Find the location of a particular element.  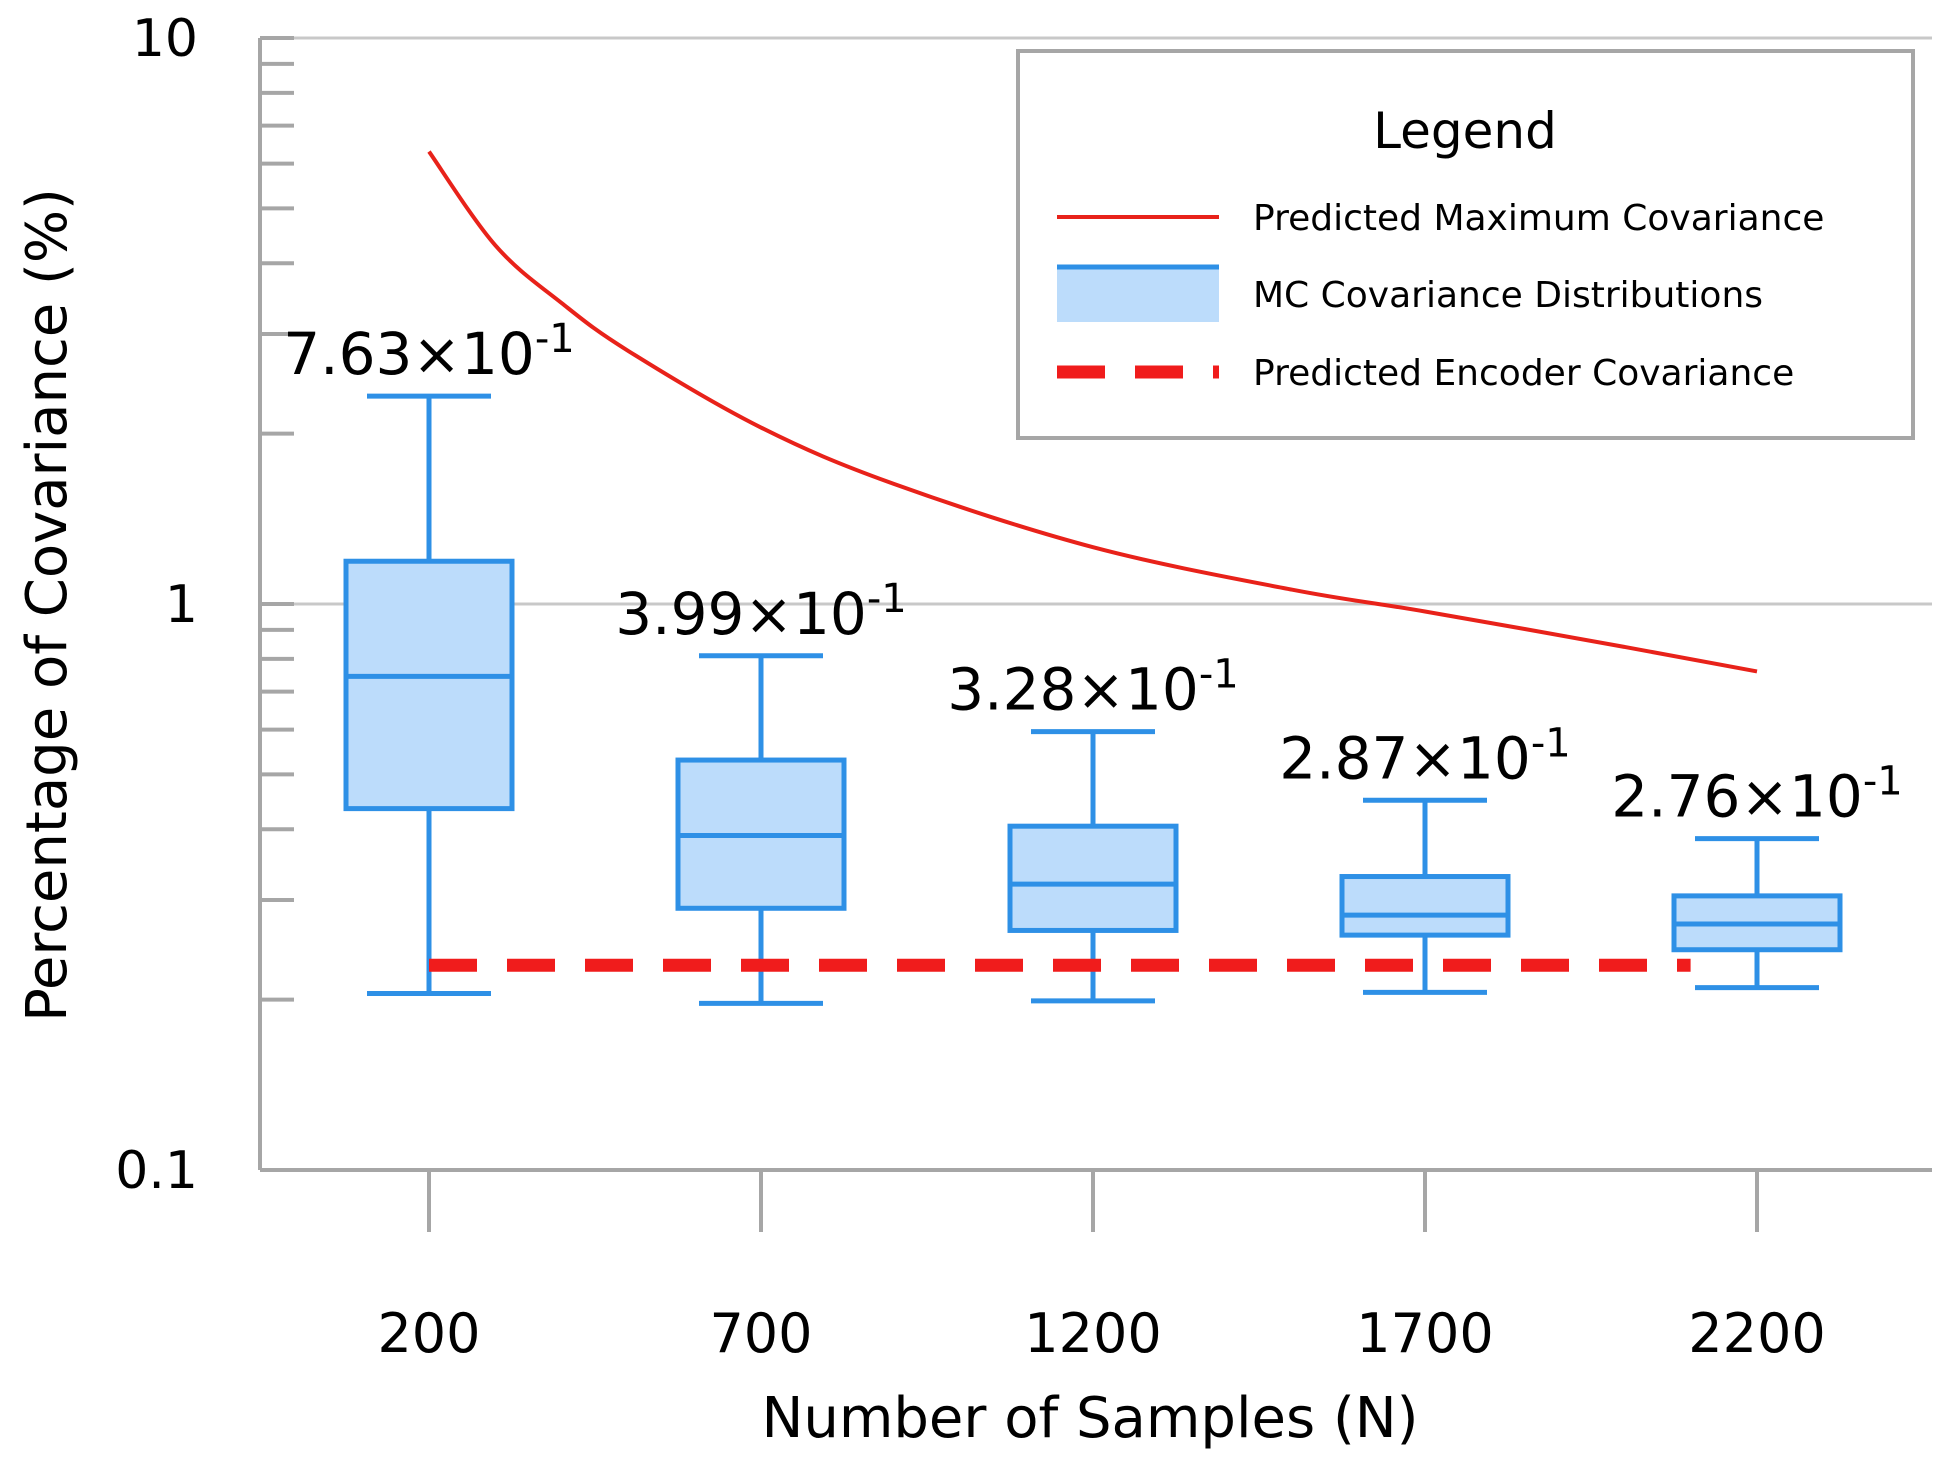

x-tick-label: 2200 is located at coordinates (1756, 1333).